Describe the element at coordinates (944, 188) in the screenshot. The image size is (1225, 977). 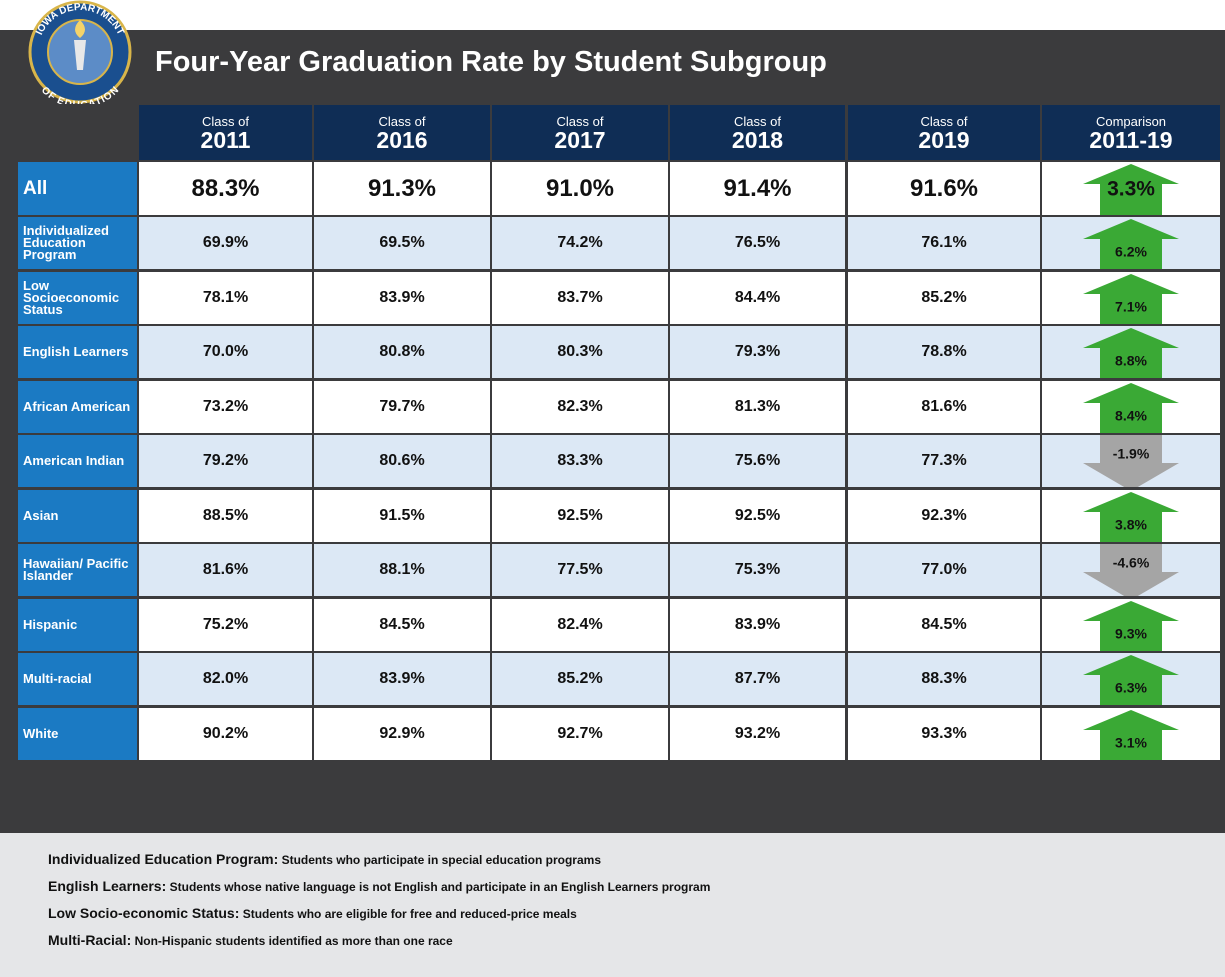
I see `cell: 91.6%` at that location.